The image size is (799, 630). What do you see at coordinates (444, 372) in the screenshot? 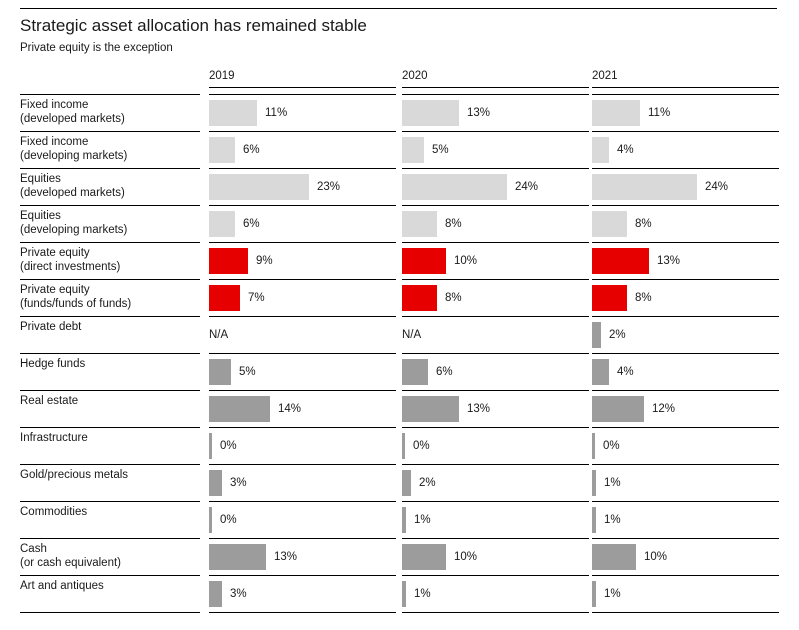
I see `bar-value-label: 6%` at bounding box center [444, 372].